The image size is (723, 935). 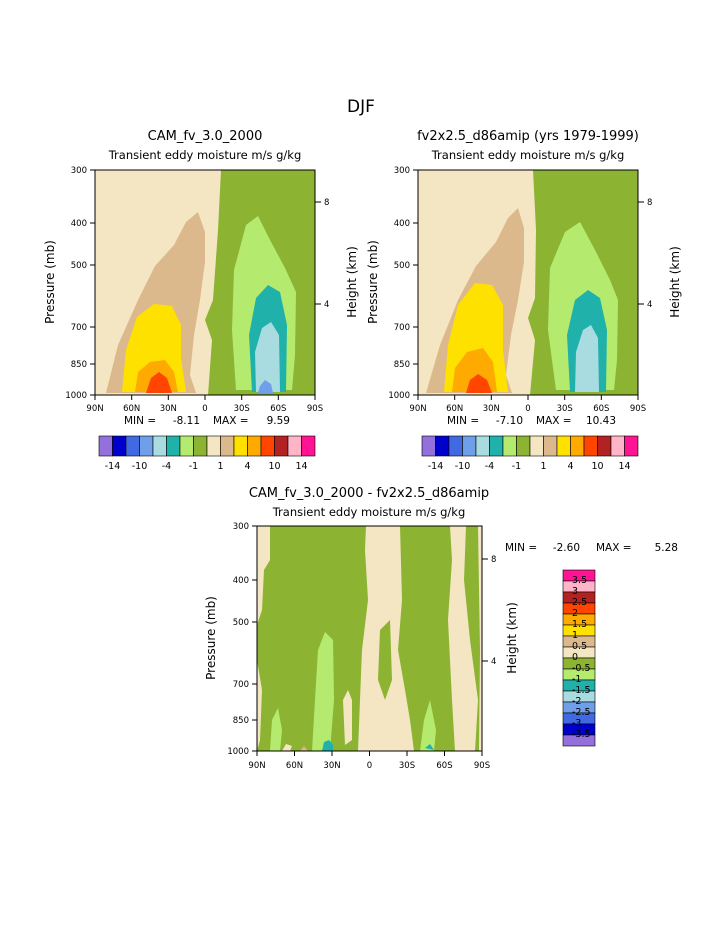 I want to click on min-value: -8.11, so click(x=186, y=421).